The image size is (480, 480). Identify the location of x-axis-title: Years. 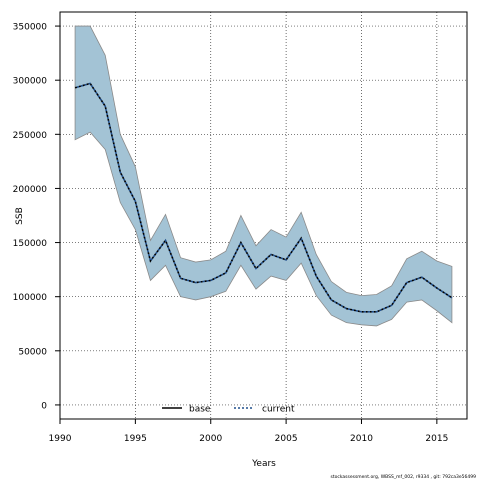
(263, 464).